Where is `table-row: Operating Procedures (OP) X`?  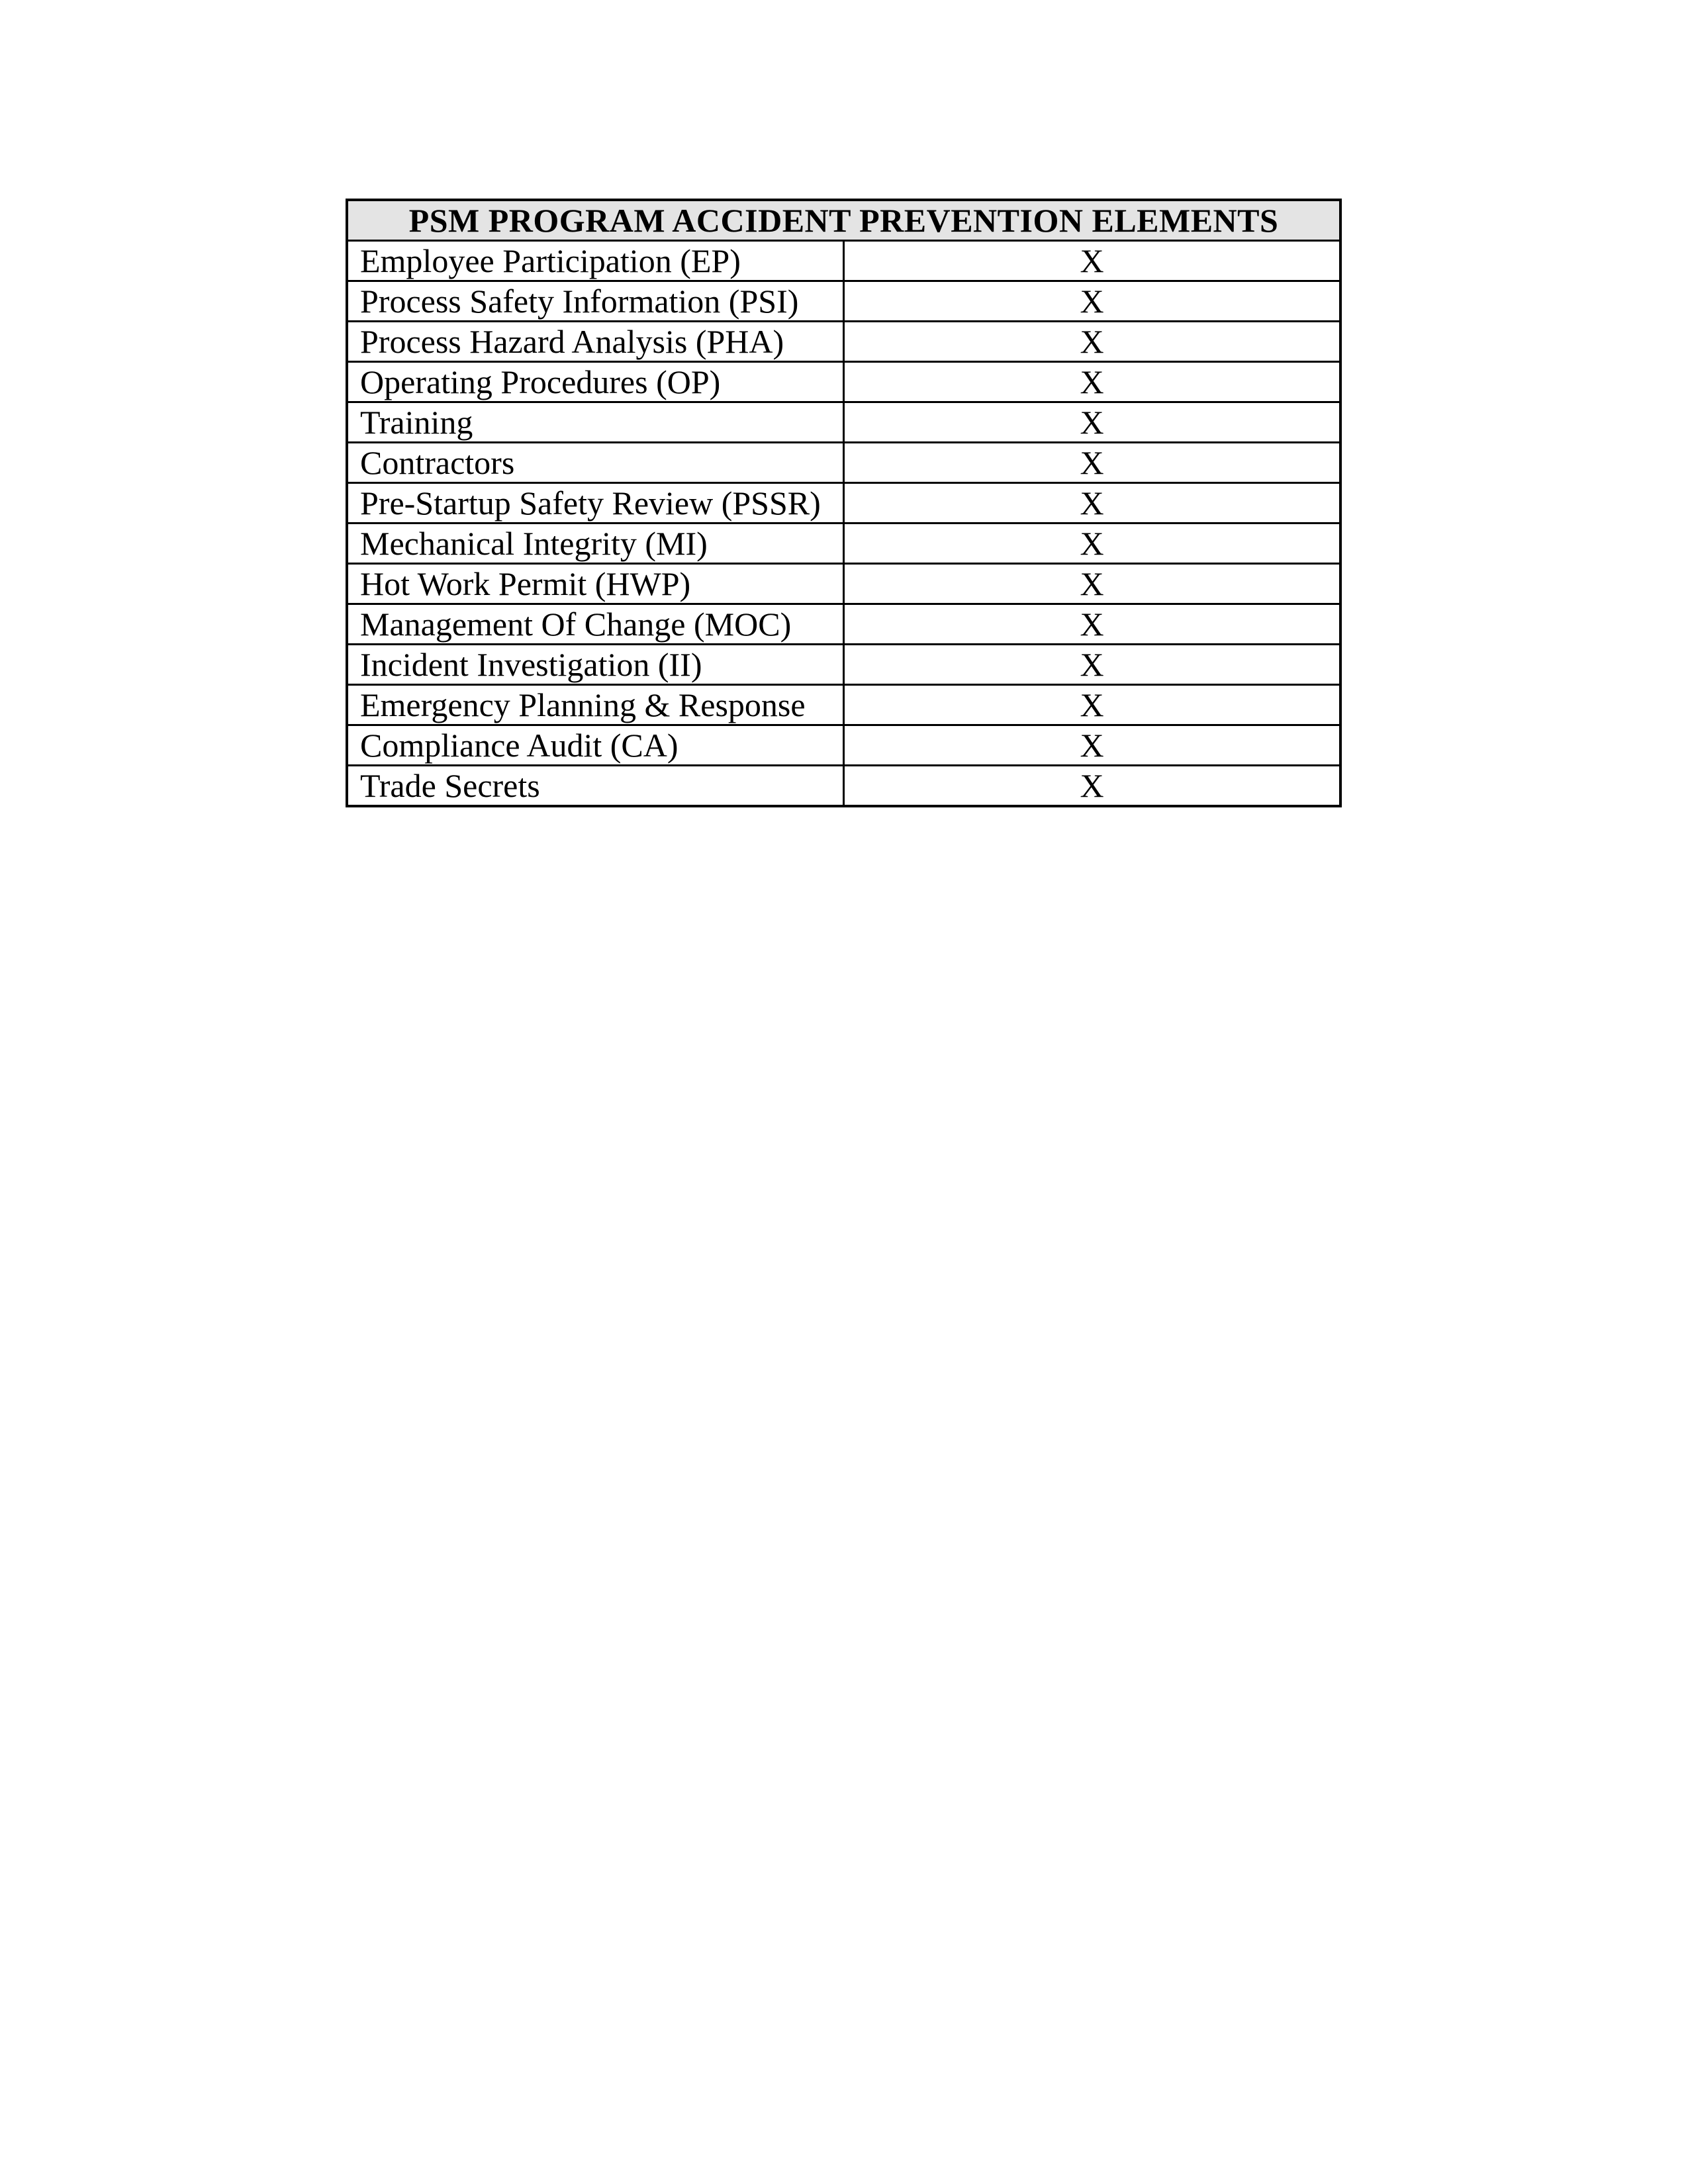 table-row: Operating Procedures (OP) X is located at coordinates (844, 382).